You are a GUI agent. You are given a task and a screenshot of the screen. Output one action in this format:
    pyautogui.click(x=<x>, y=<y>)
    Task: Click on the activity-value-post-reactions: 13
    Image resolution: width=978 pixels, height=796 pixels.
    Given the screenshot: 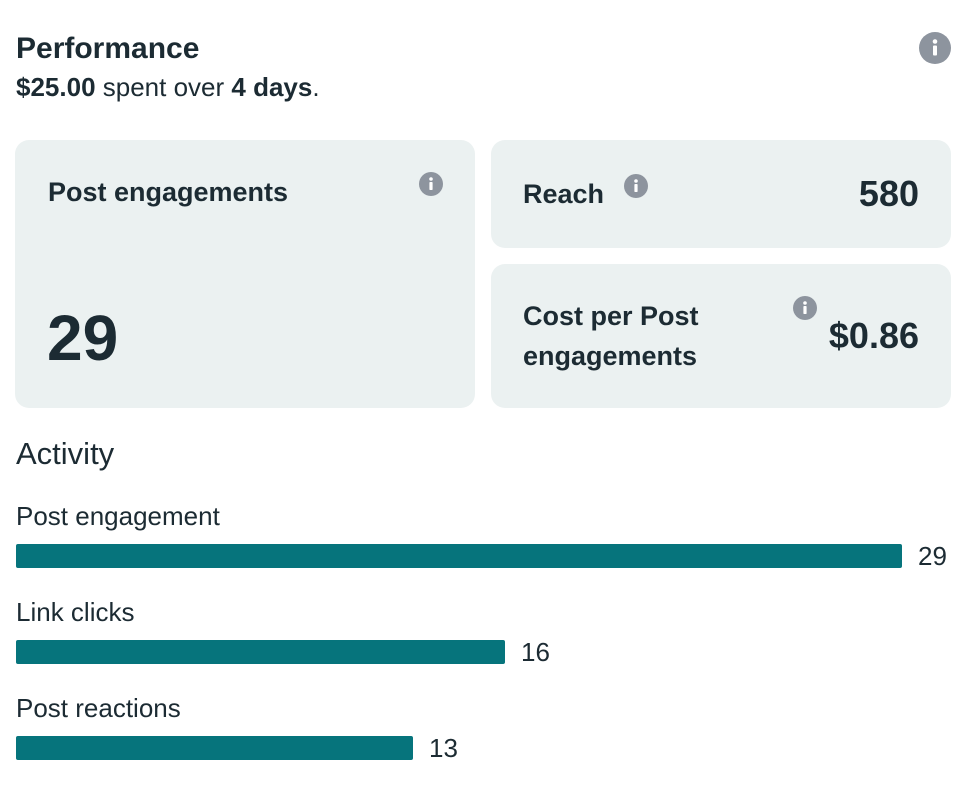 What is the action you would take?
    pyautogui.click(x=443, y=748)
    